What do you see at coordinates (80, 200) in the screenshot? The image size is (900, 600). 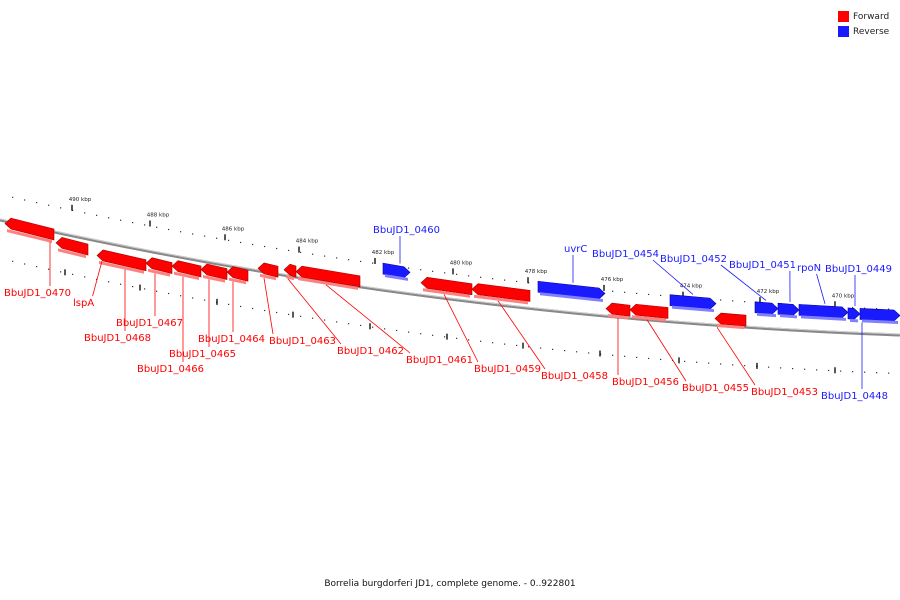 I see `scale-tick-label: 490 kbp` at bounding box center [80, 200].